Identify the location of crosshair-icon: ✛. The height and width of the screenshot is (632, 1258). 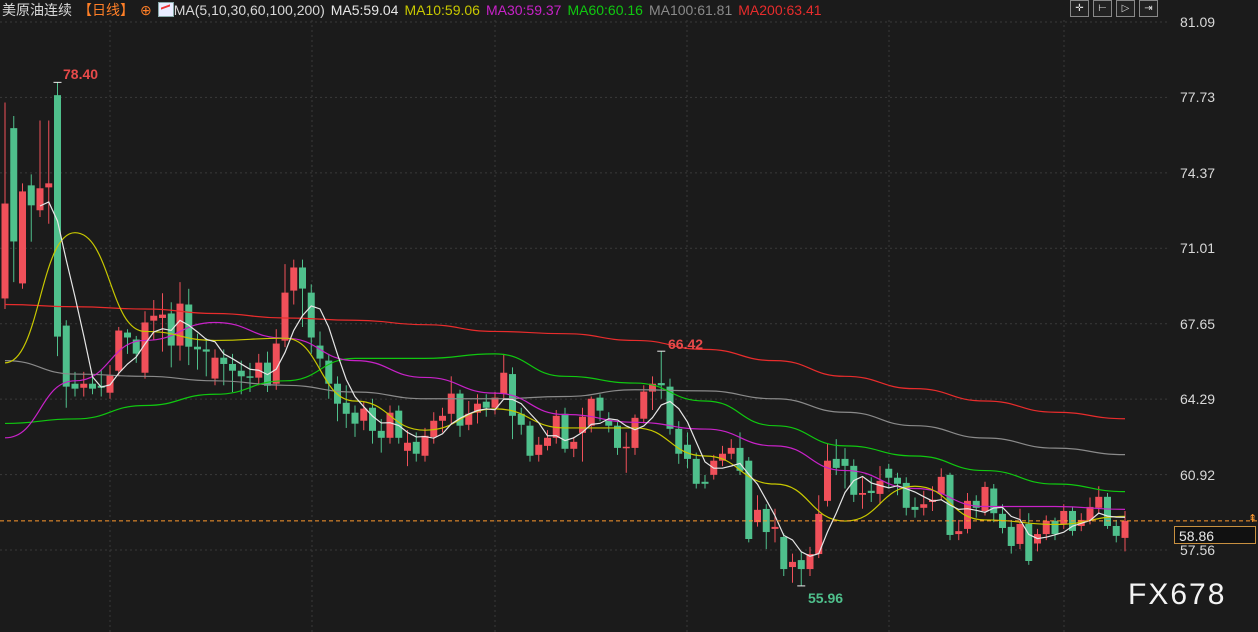
(1079, 8).